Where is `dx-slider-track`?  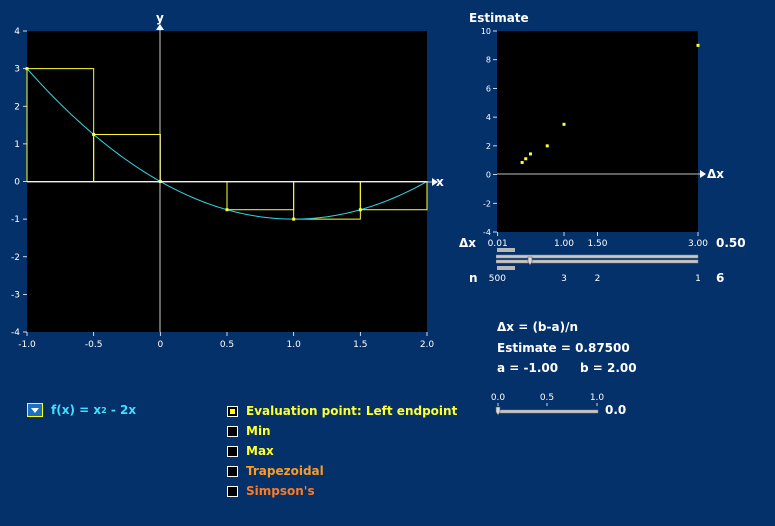 dx-slider-track is located at coordinates (597, 256).